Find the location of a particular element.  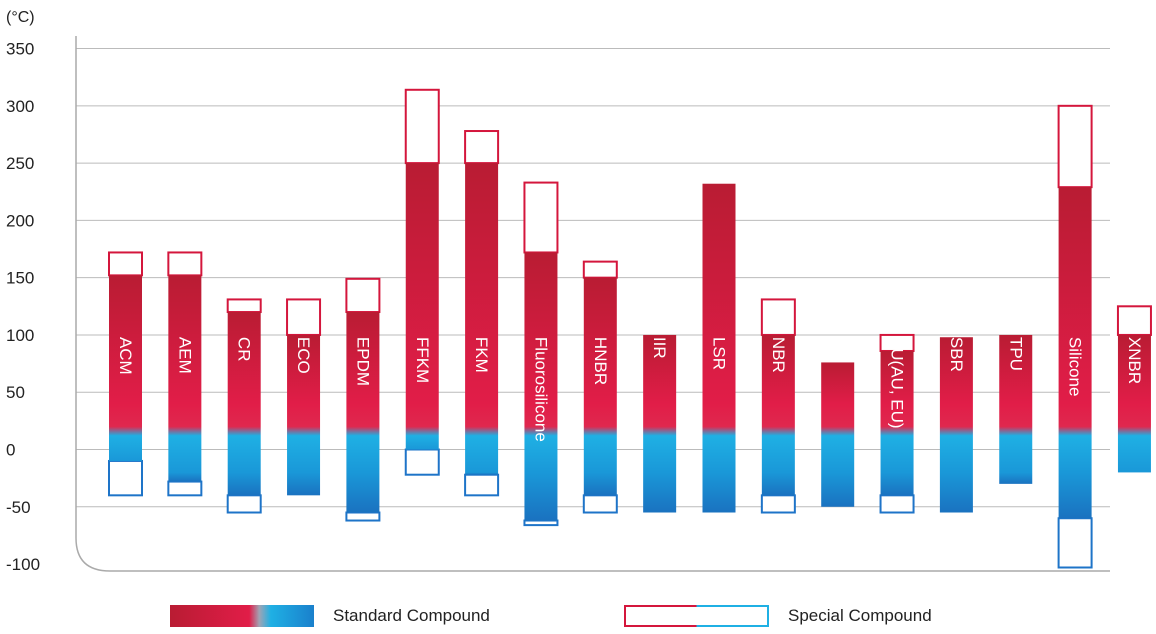

legend-special-swatch is located at coordinates (696, 616).